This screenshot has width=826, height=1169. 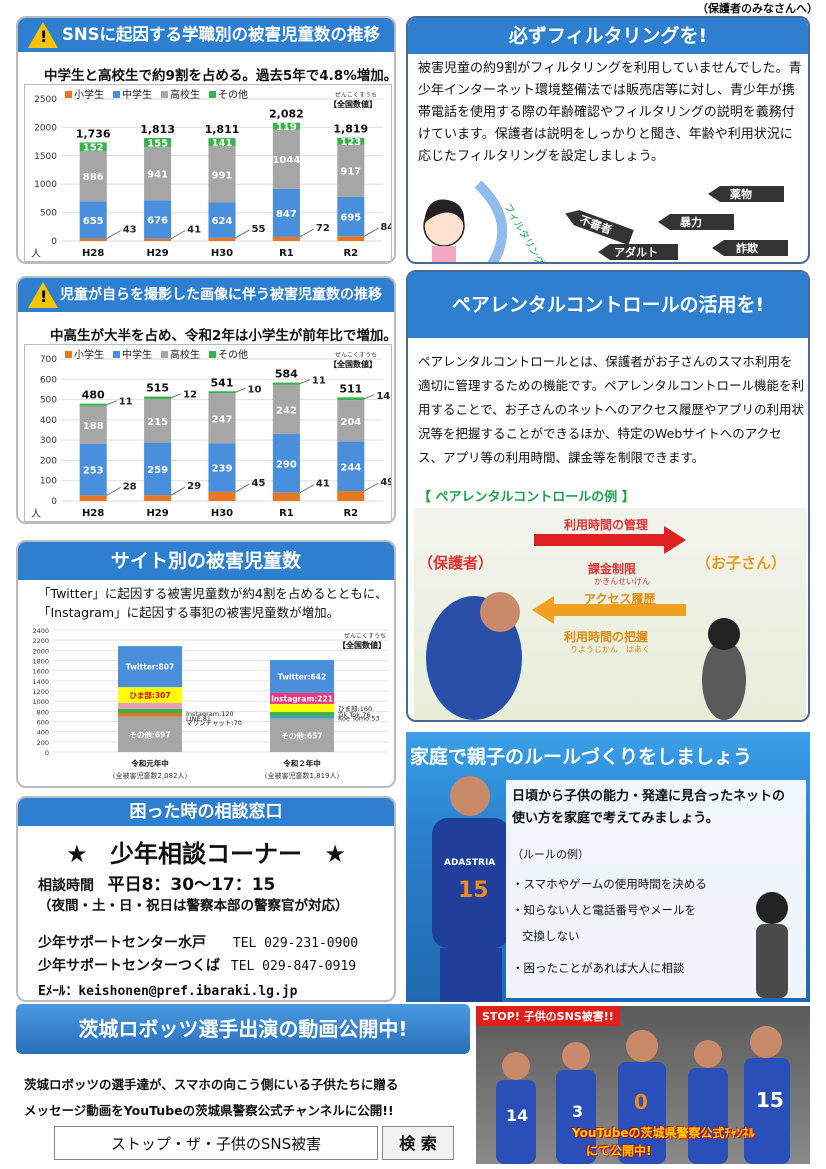 I want to click on panel-title: 家庭で親子のルールづくりをしましょう, so click(x=581, y=757).